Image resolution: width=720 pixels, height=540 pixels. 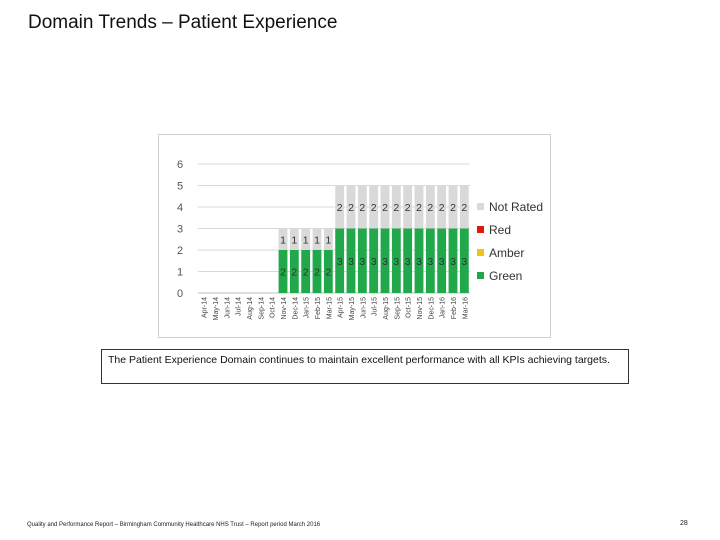 What do you see at coordinates (420, 308) in the screenshot?
I see `x-tick-label: Nov-15` at bounding box center [420, 308].